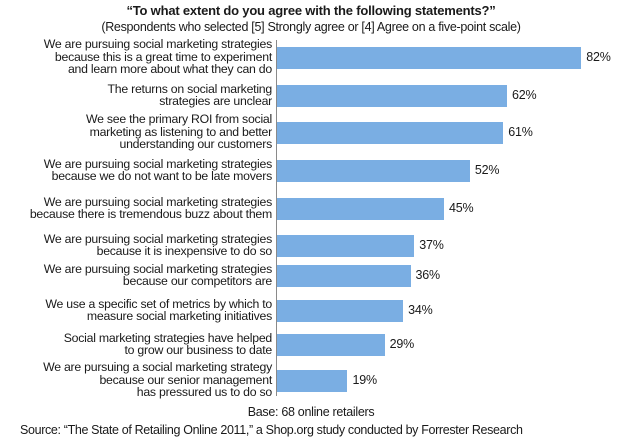  What do you see at coordinates (420, 310) in the screenshot?
I see `value-label: 34%` at bounding box center [420, 310].